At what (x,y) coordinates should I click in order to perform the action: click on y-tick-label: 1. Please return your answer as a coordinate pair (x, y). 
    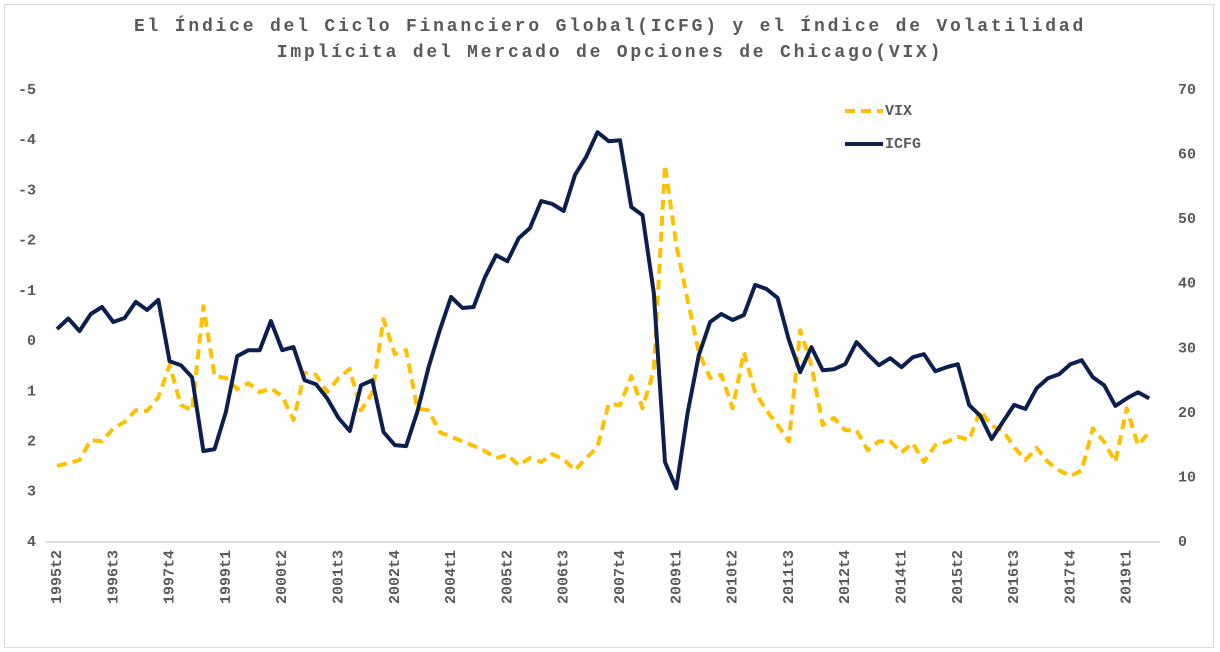
    Looking at the image, I should click on (31, 391).